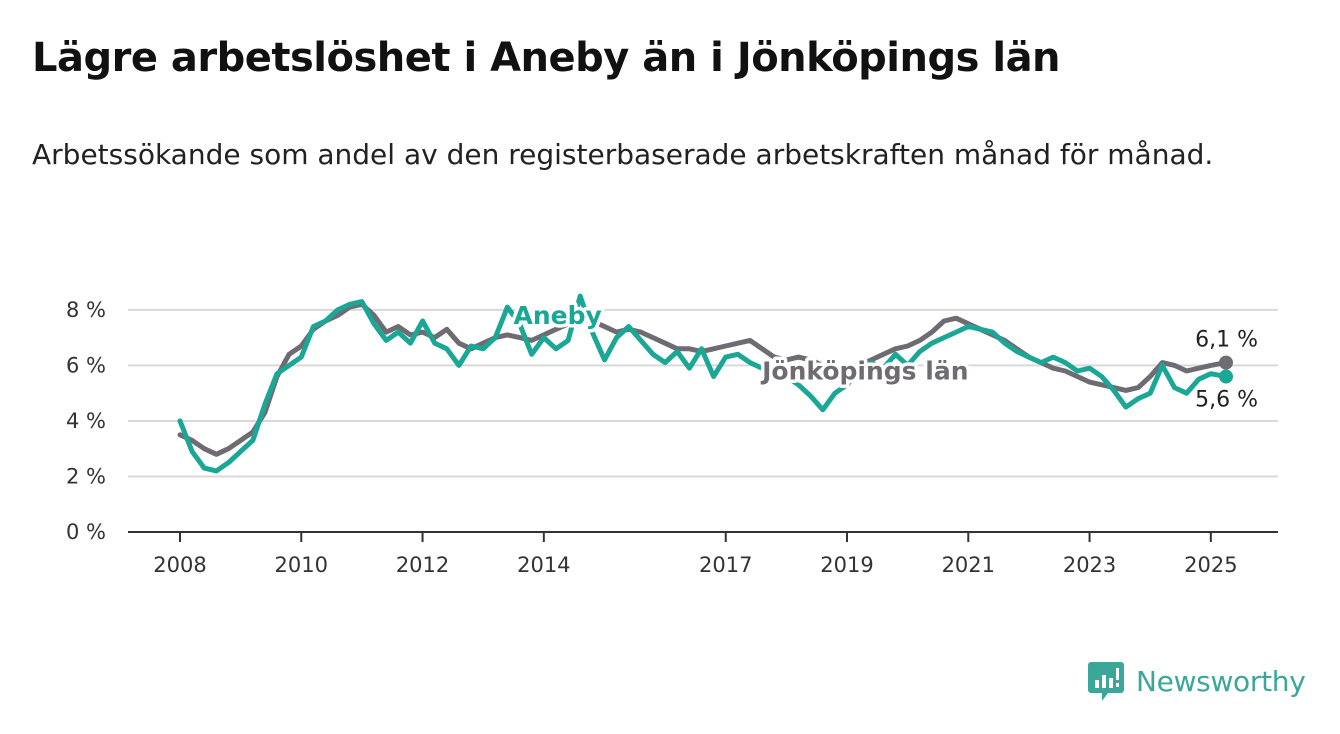 The height and width of the screenshot is (734, 1340). Describe the element at coordinates (422, 565) in the screenshot. I see `x-tick-label: 2012` at that location.